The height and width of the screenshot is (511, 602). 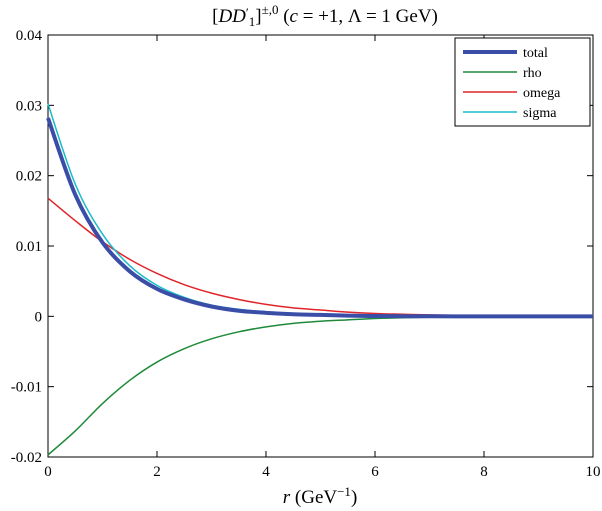 What do you see at coordinates (29, 177) in the screenshot?
I see `y-tick-label: 0.02` at bounding box center [29, 177].